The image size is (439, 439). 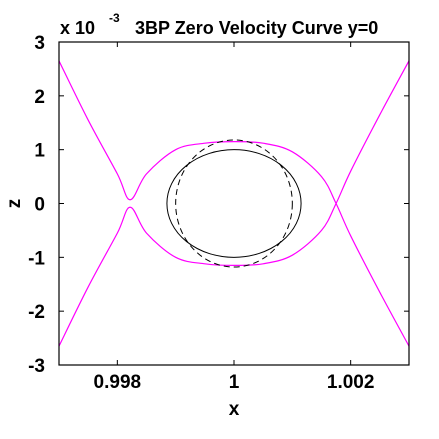 I want to click on x-tick-label: 0.998, so click(x=118, y=382).